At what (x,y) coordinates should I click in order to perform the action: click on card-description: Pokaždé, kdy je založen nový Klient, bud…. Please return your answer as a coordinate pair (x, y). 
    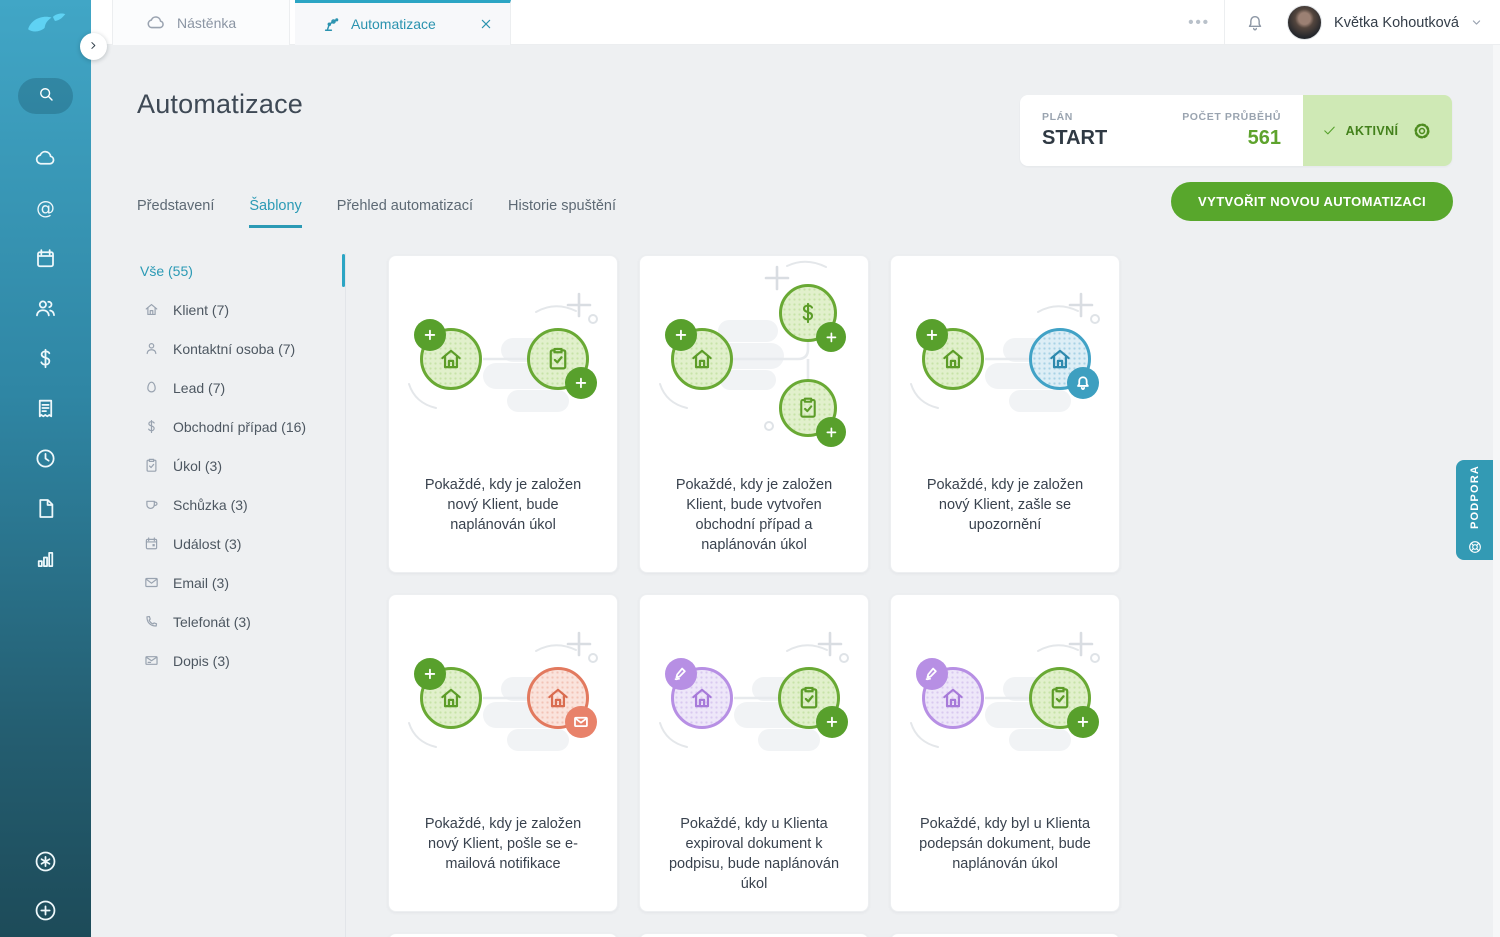
    Looking at the image, I should click on (503, 505).